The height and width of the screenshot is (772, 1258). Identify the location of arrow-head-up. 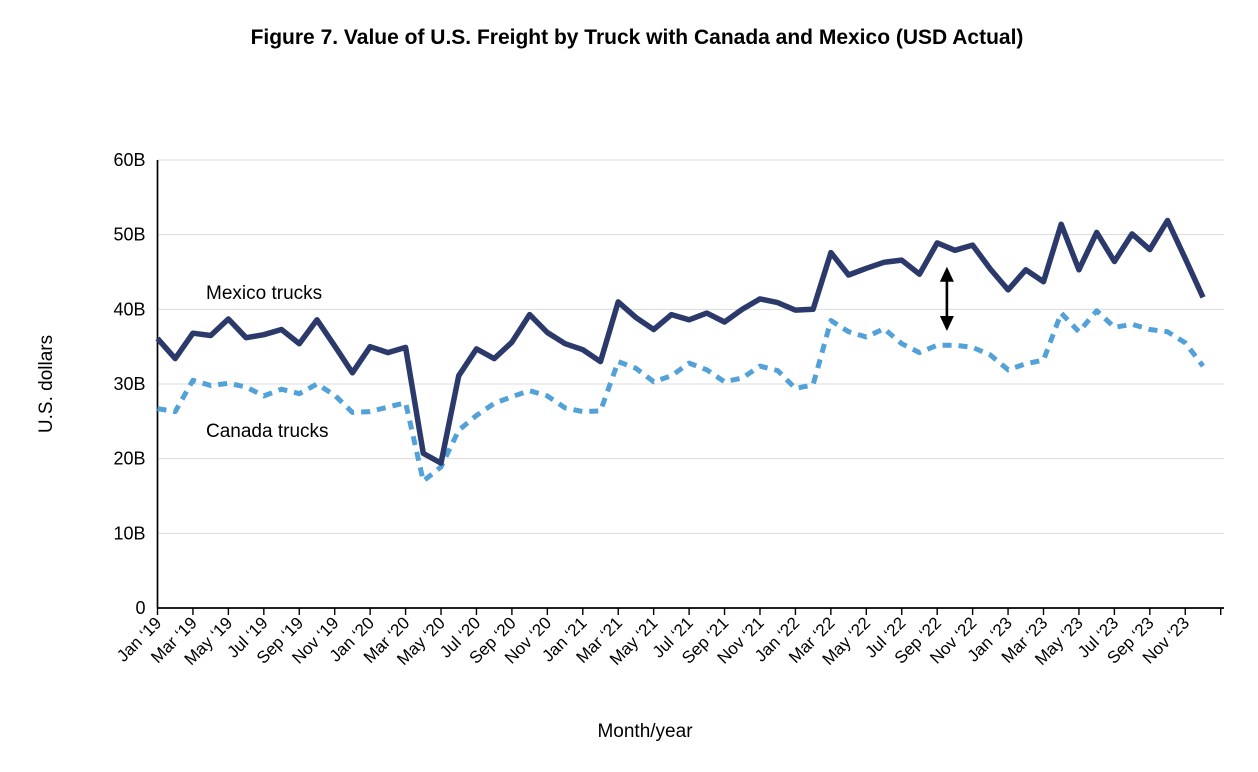
(946, 274).